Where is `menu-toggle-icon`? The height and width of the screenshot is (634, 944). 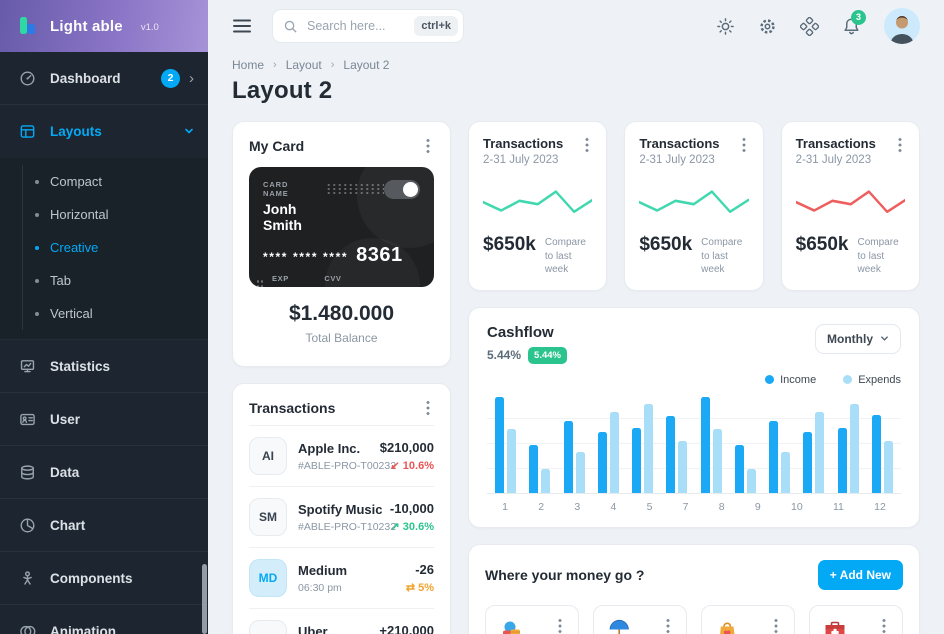
menu-toggle-icon is located at coordinates (242, 26).